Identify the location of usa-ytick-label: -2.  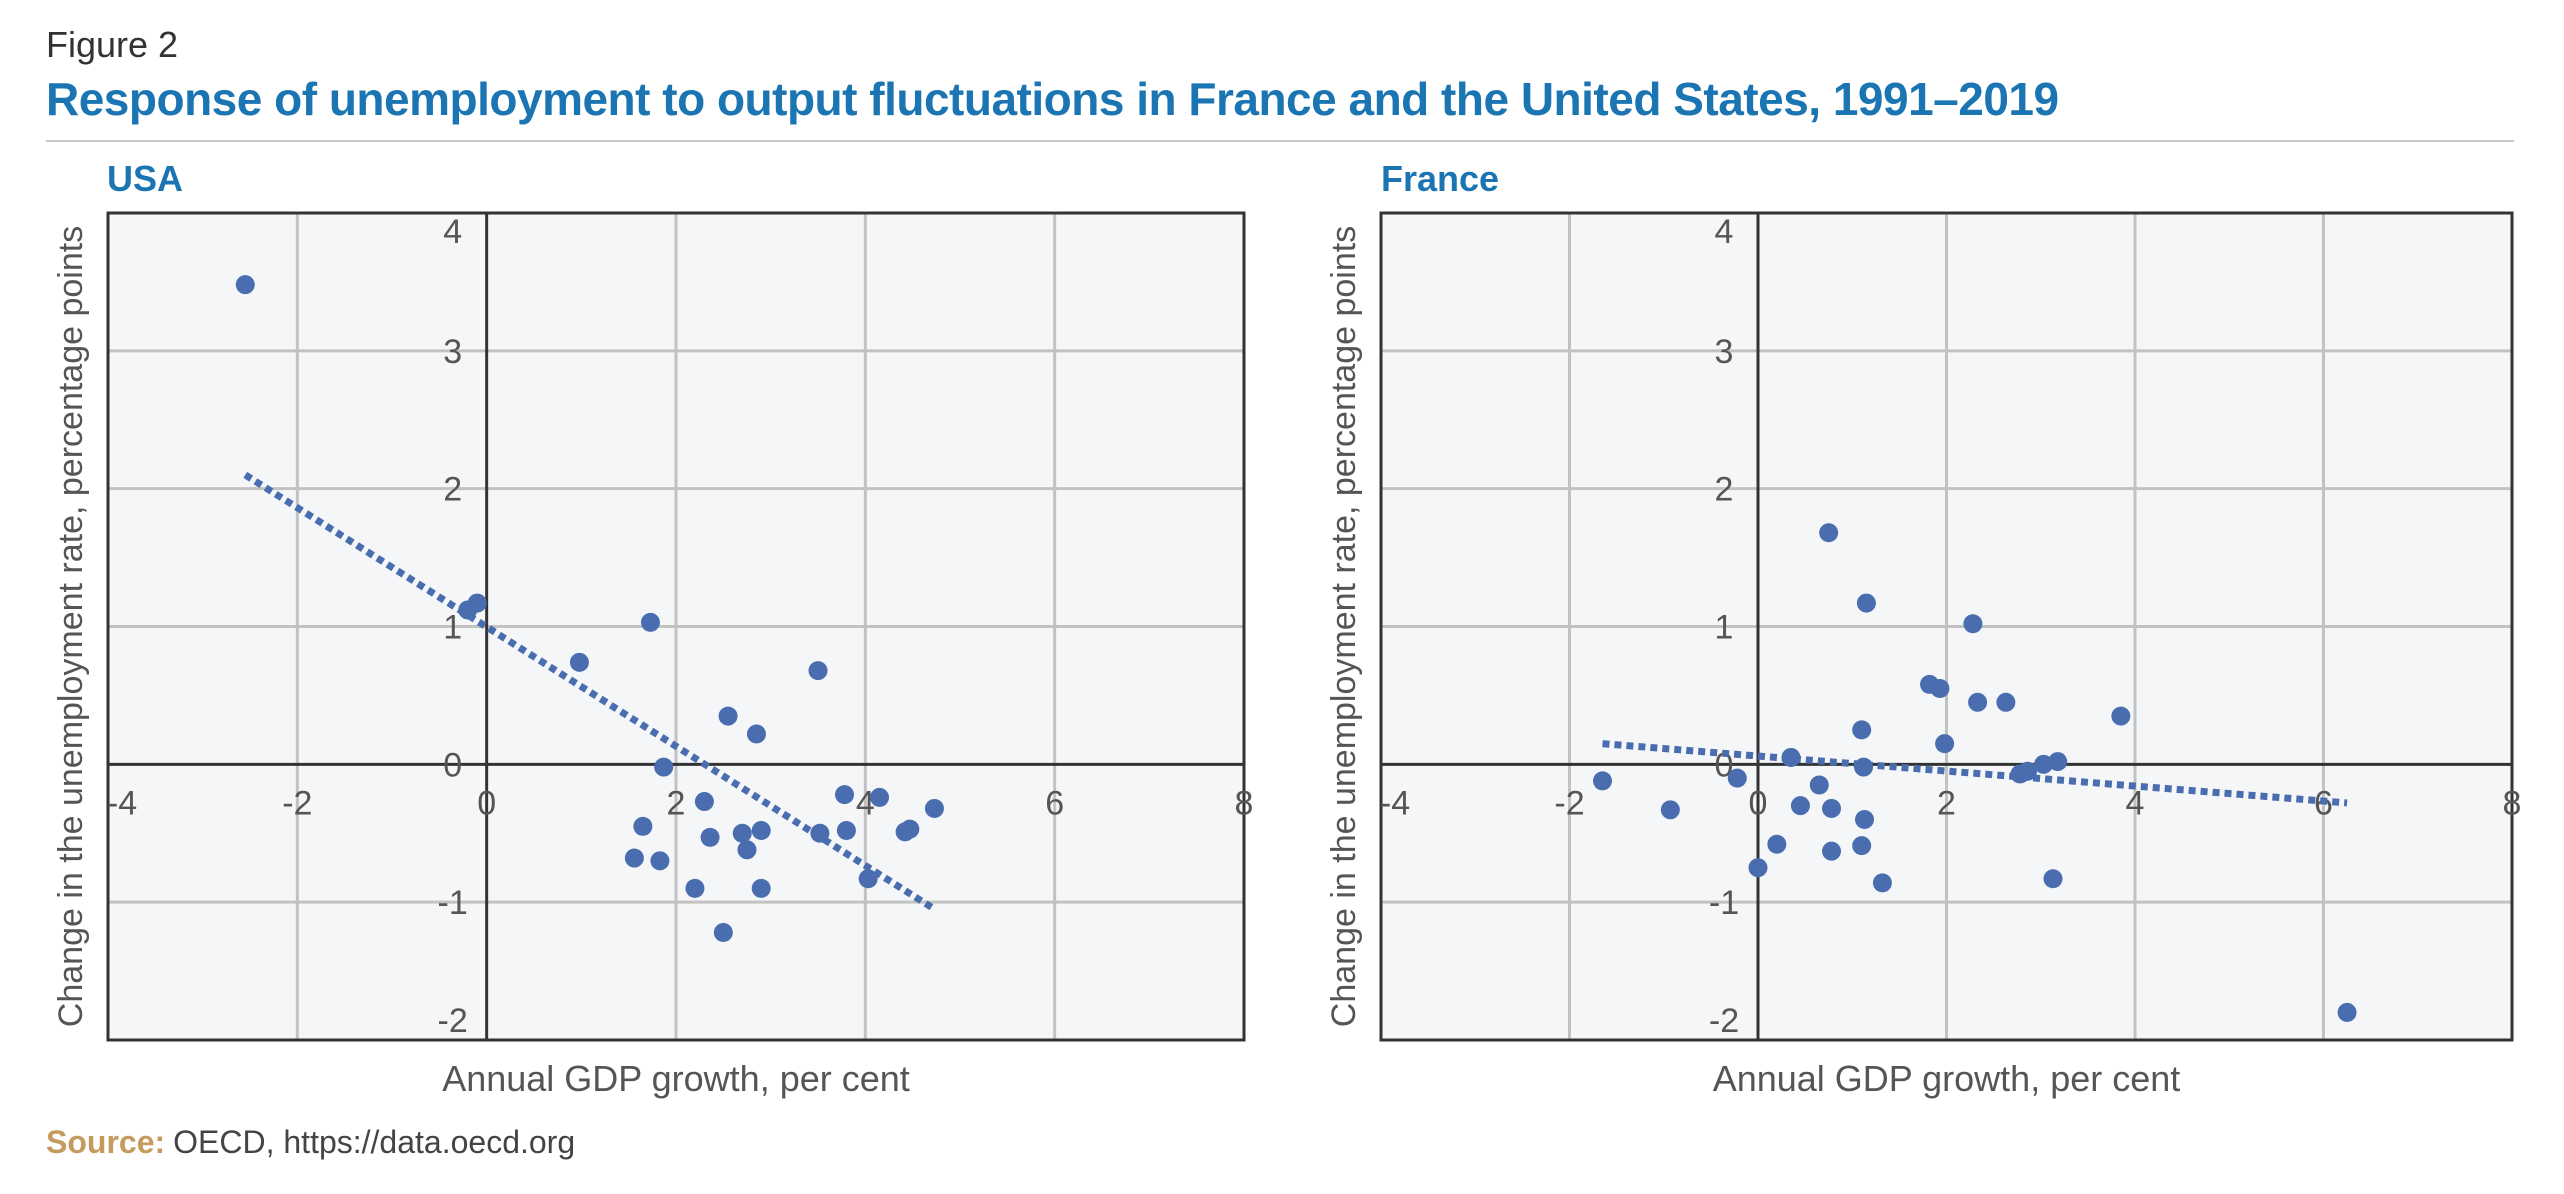
(453, 1021).